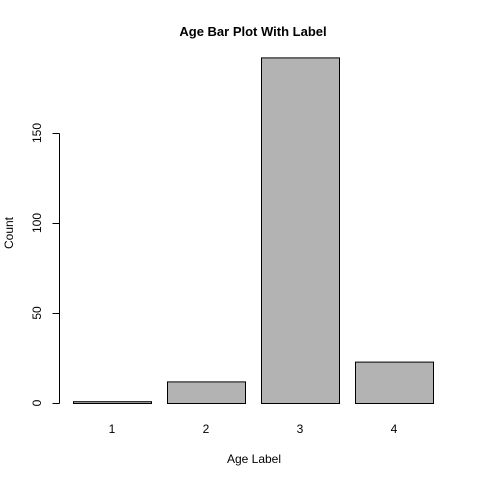 Image resolution: width=480 pixels, height=480 pixels. What do you see at coordinates (37, 223) in the screenshot?
I see `y-tick-label-100: 100` at bounding box center [37, 223].